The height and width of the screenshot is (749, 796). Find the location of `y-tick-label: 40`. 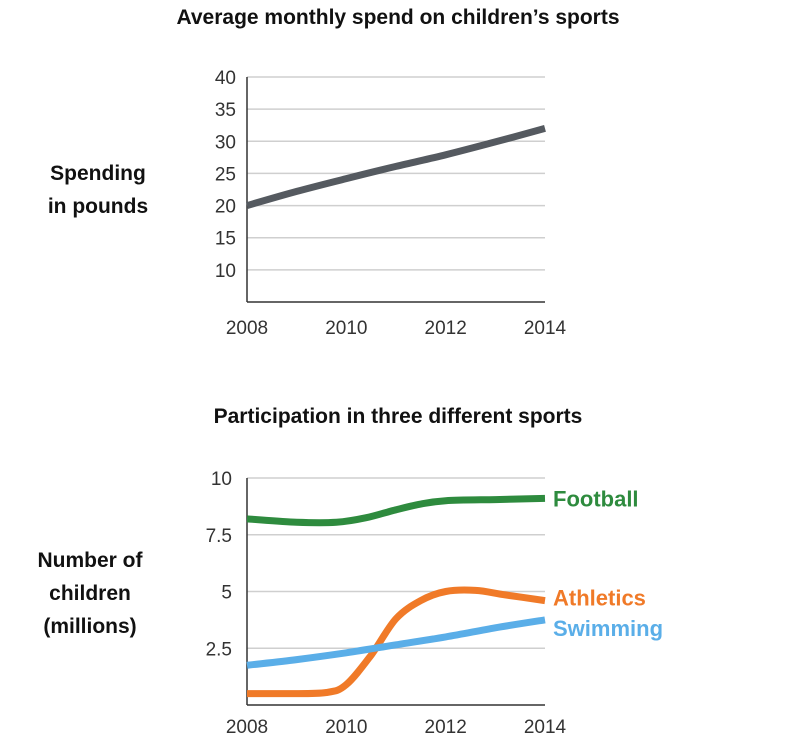

y-tick-label: 40 is located at coordinates (225, 78).